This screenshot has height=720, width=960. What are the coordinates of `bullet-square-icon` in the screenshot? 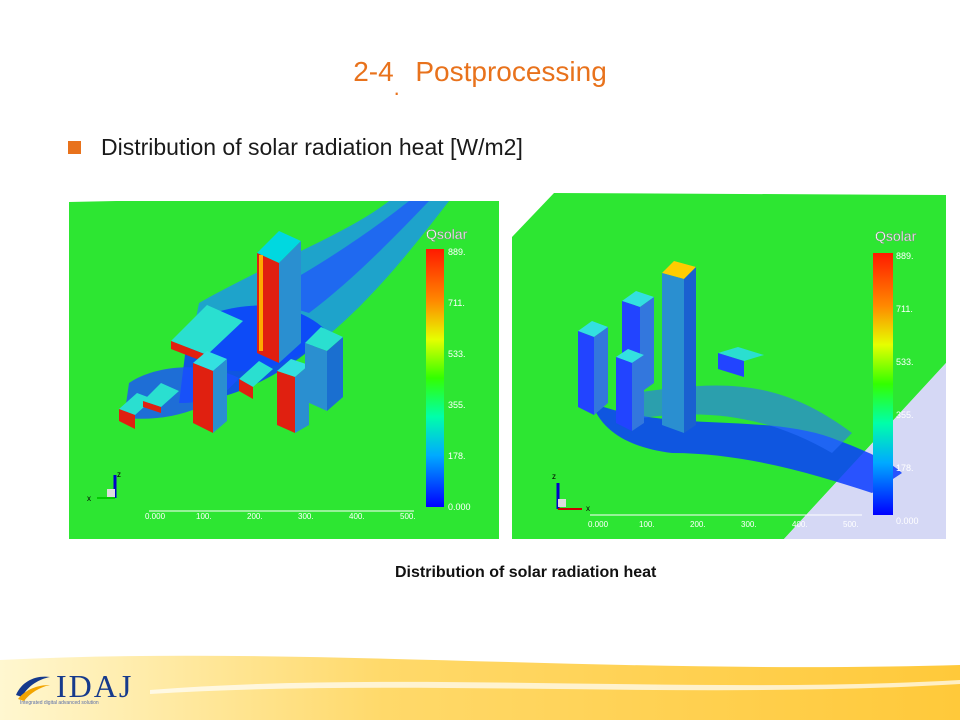 It's located at (74, 147).